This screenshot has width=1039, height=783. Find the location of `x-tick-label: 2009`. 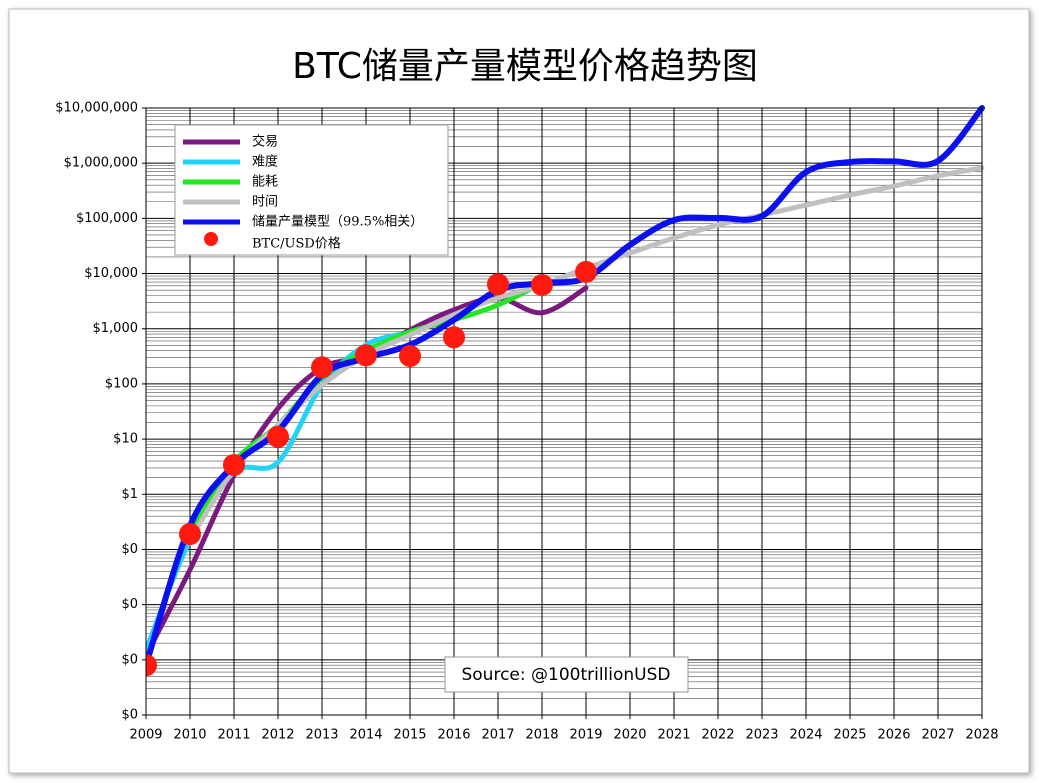

x-tick-label: 2009 is located at coordinates (145, 735).